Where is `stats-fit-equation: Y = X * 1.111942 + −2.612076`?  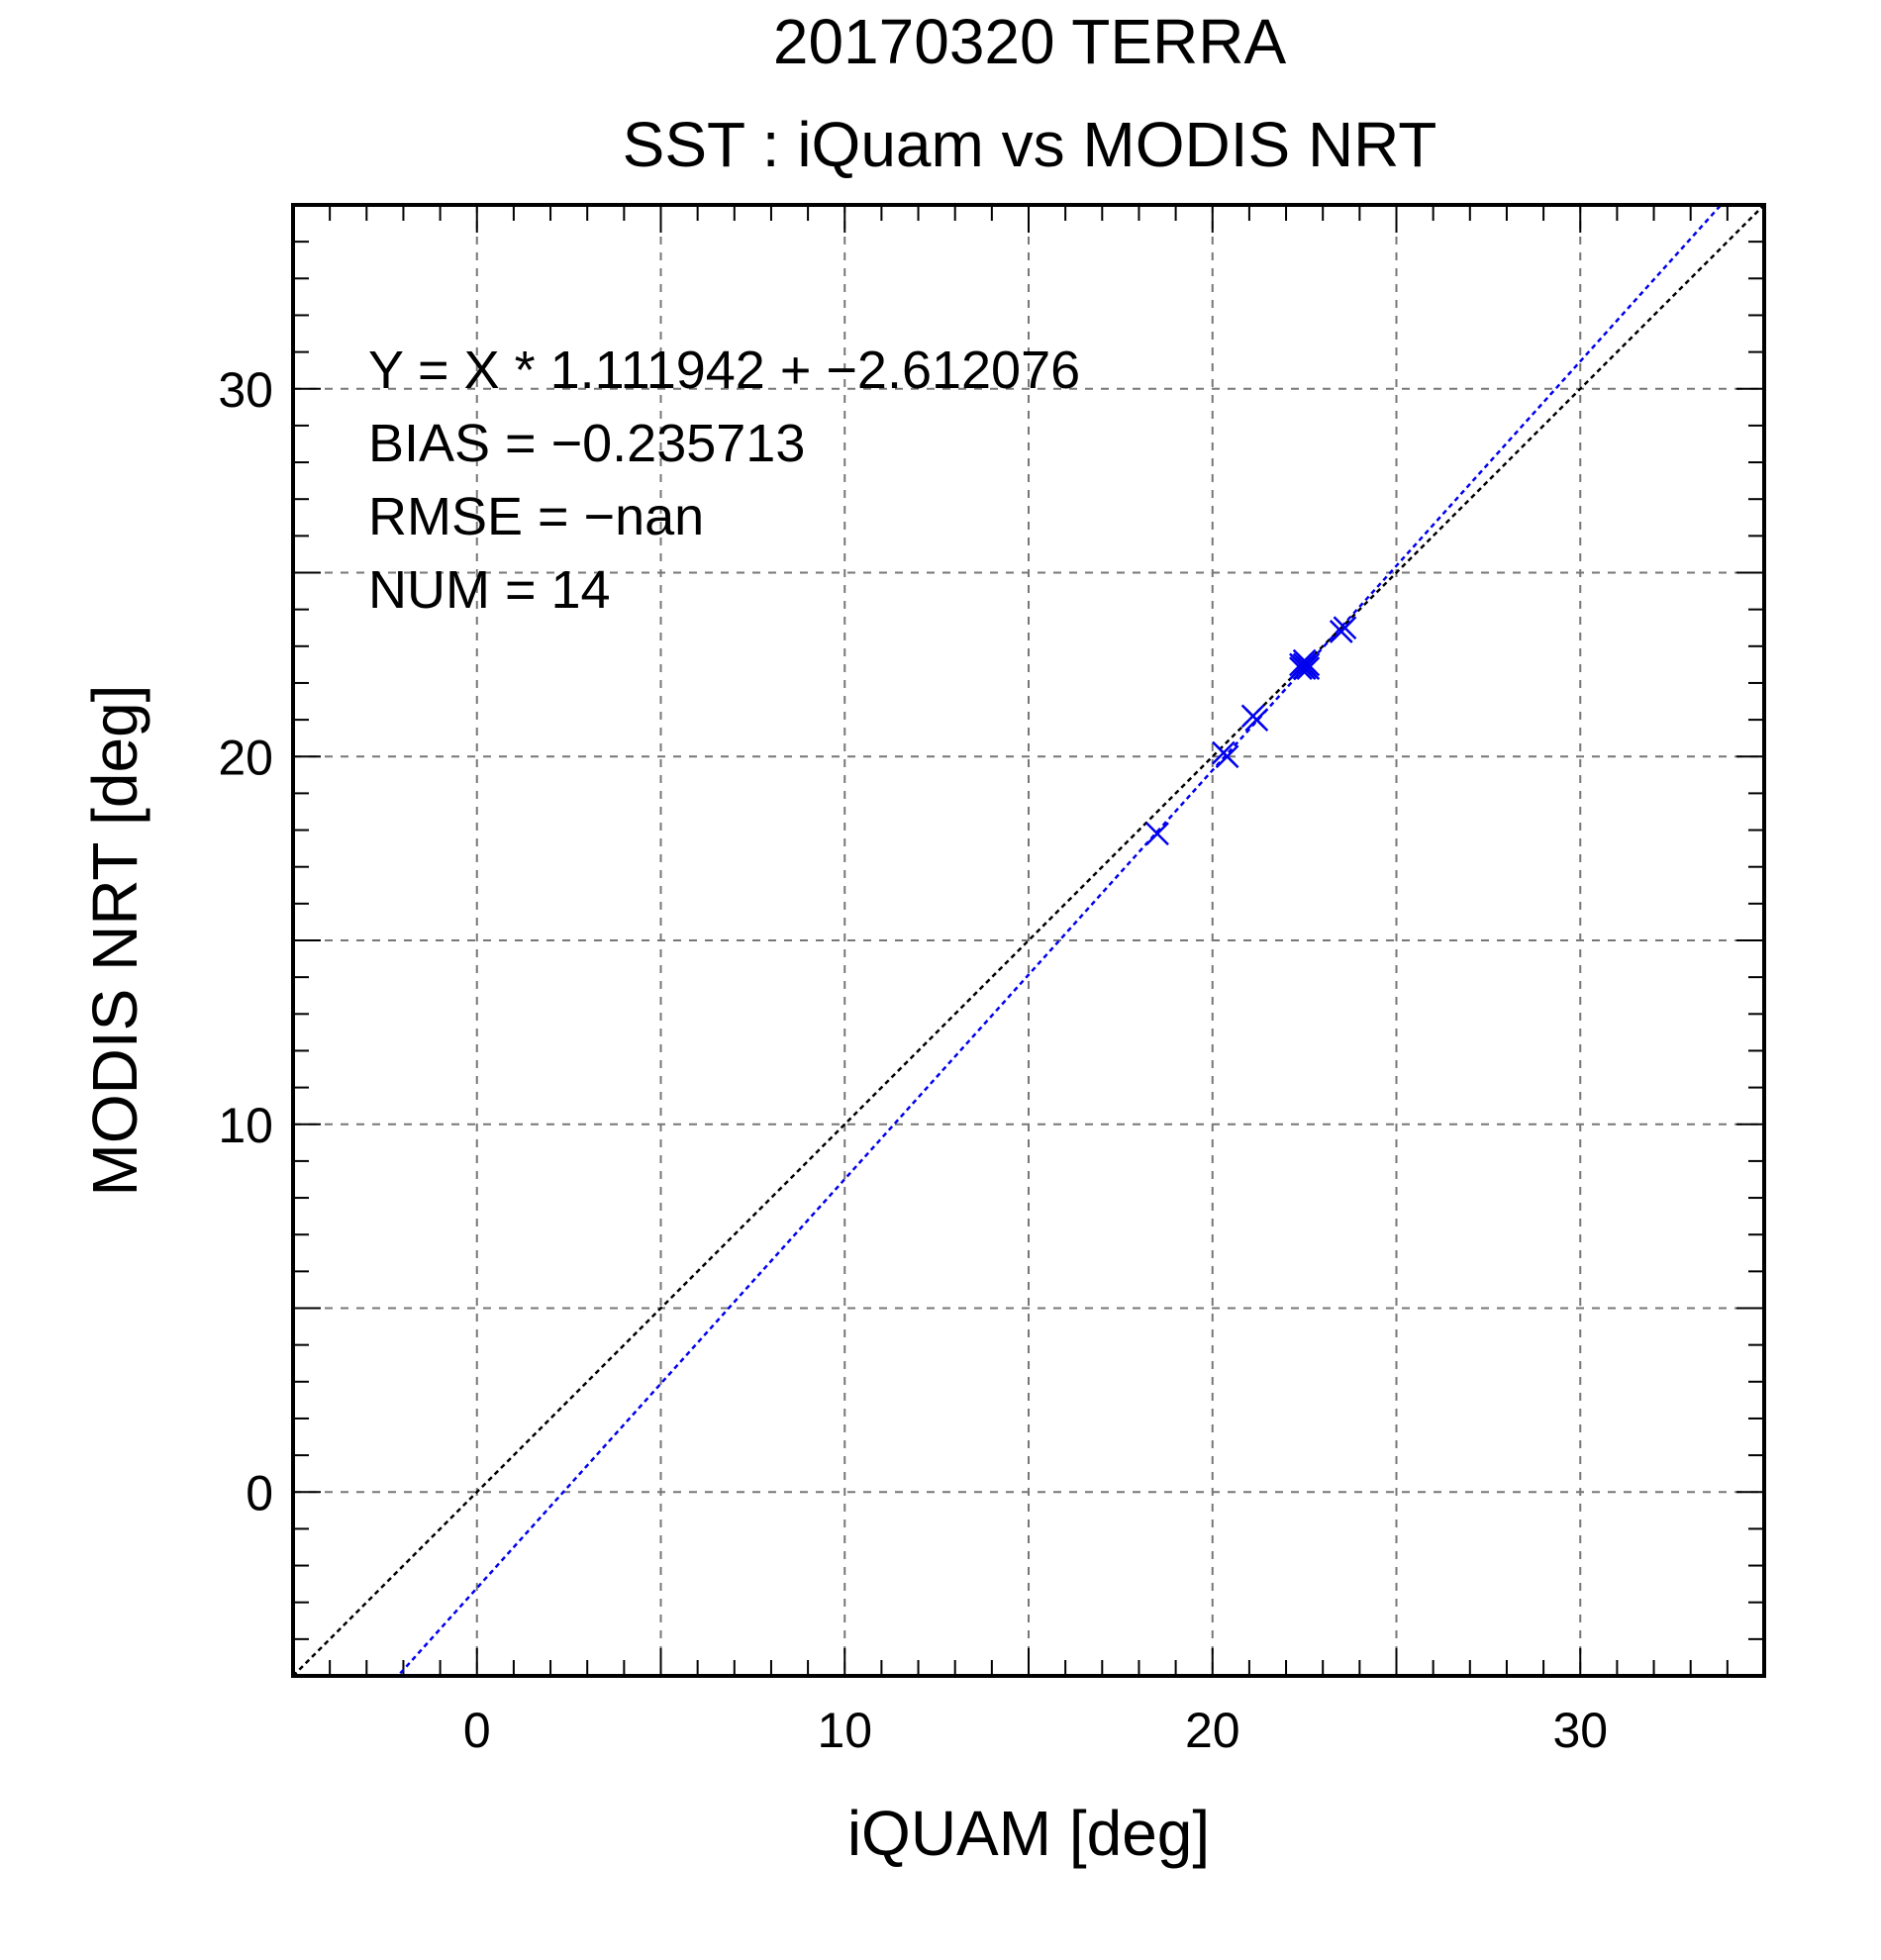 stats-fit-equation: Y = X * 1.111942 + −2.612076 is located at coordinates (724, 370).